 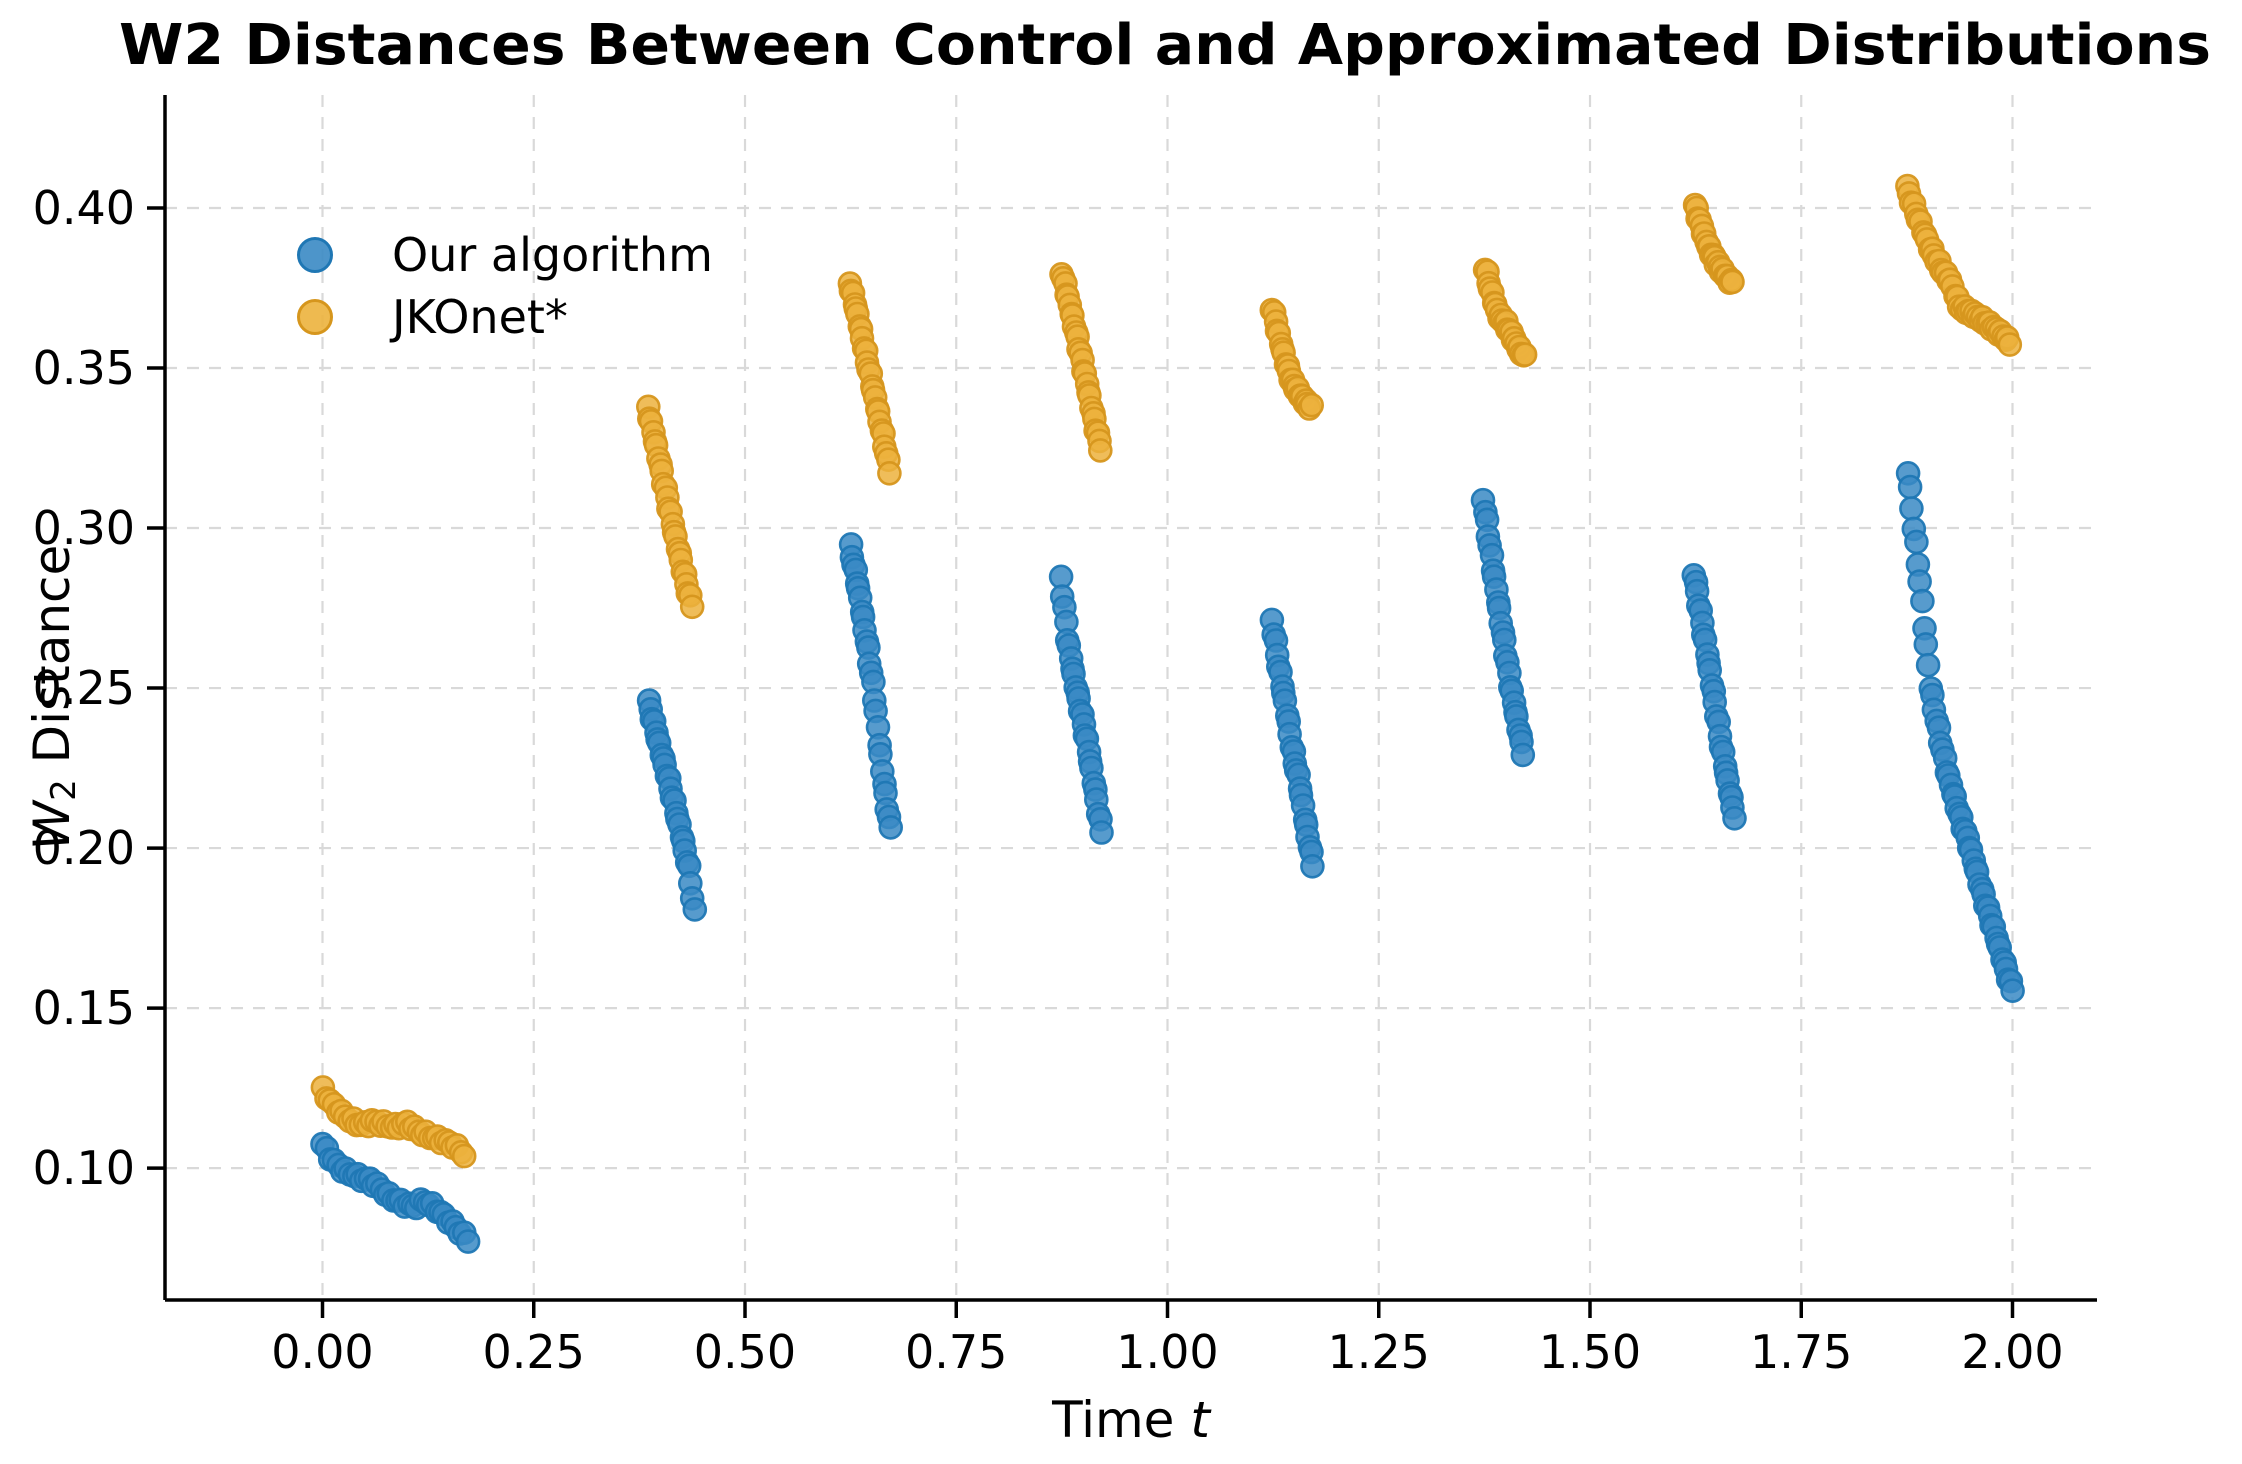 I want to click on x-tick-label: 0.50, so click(x=745, y=1352).